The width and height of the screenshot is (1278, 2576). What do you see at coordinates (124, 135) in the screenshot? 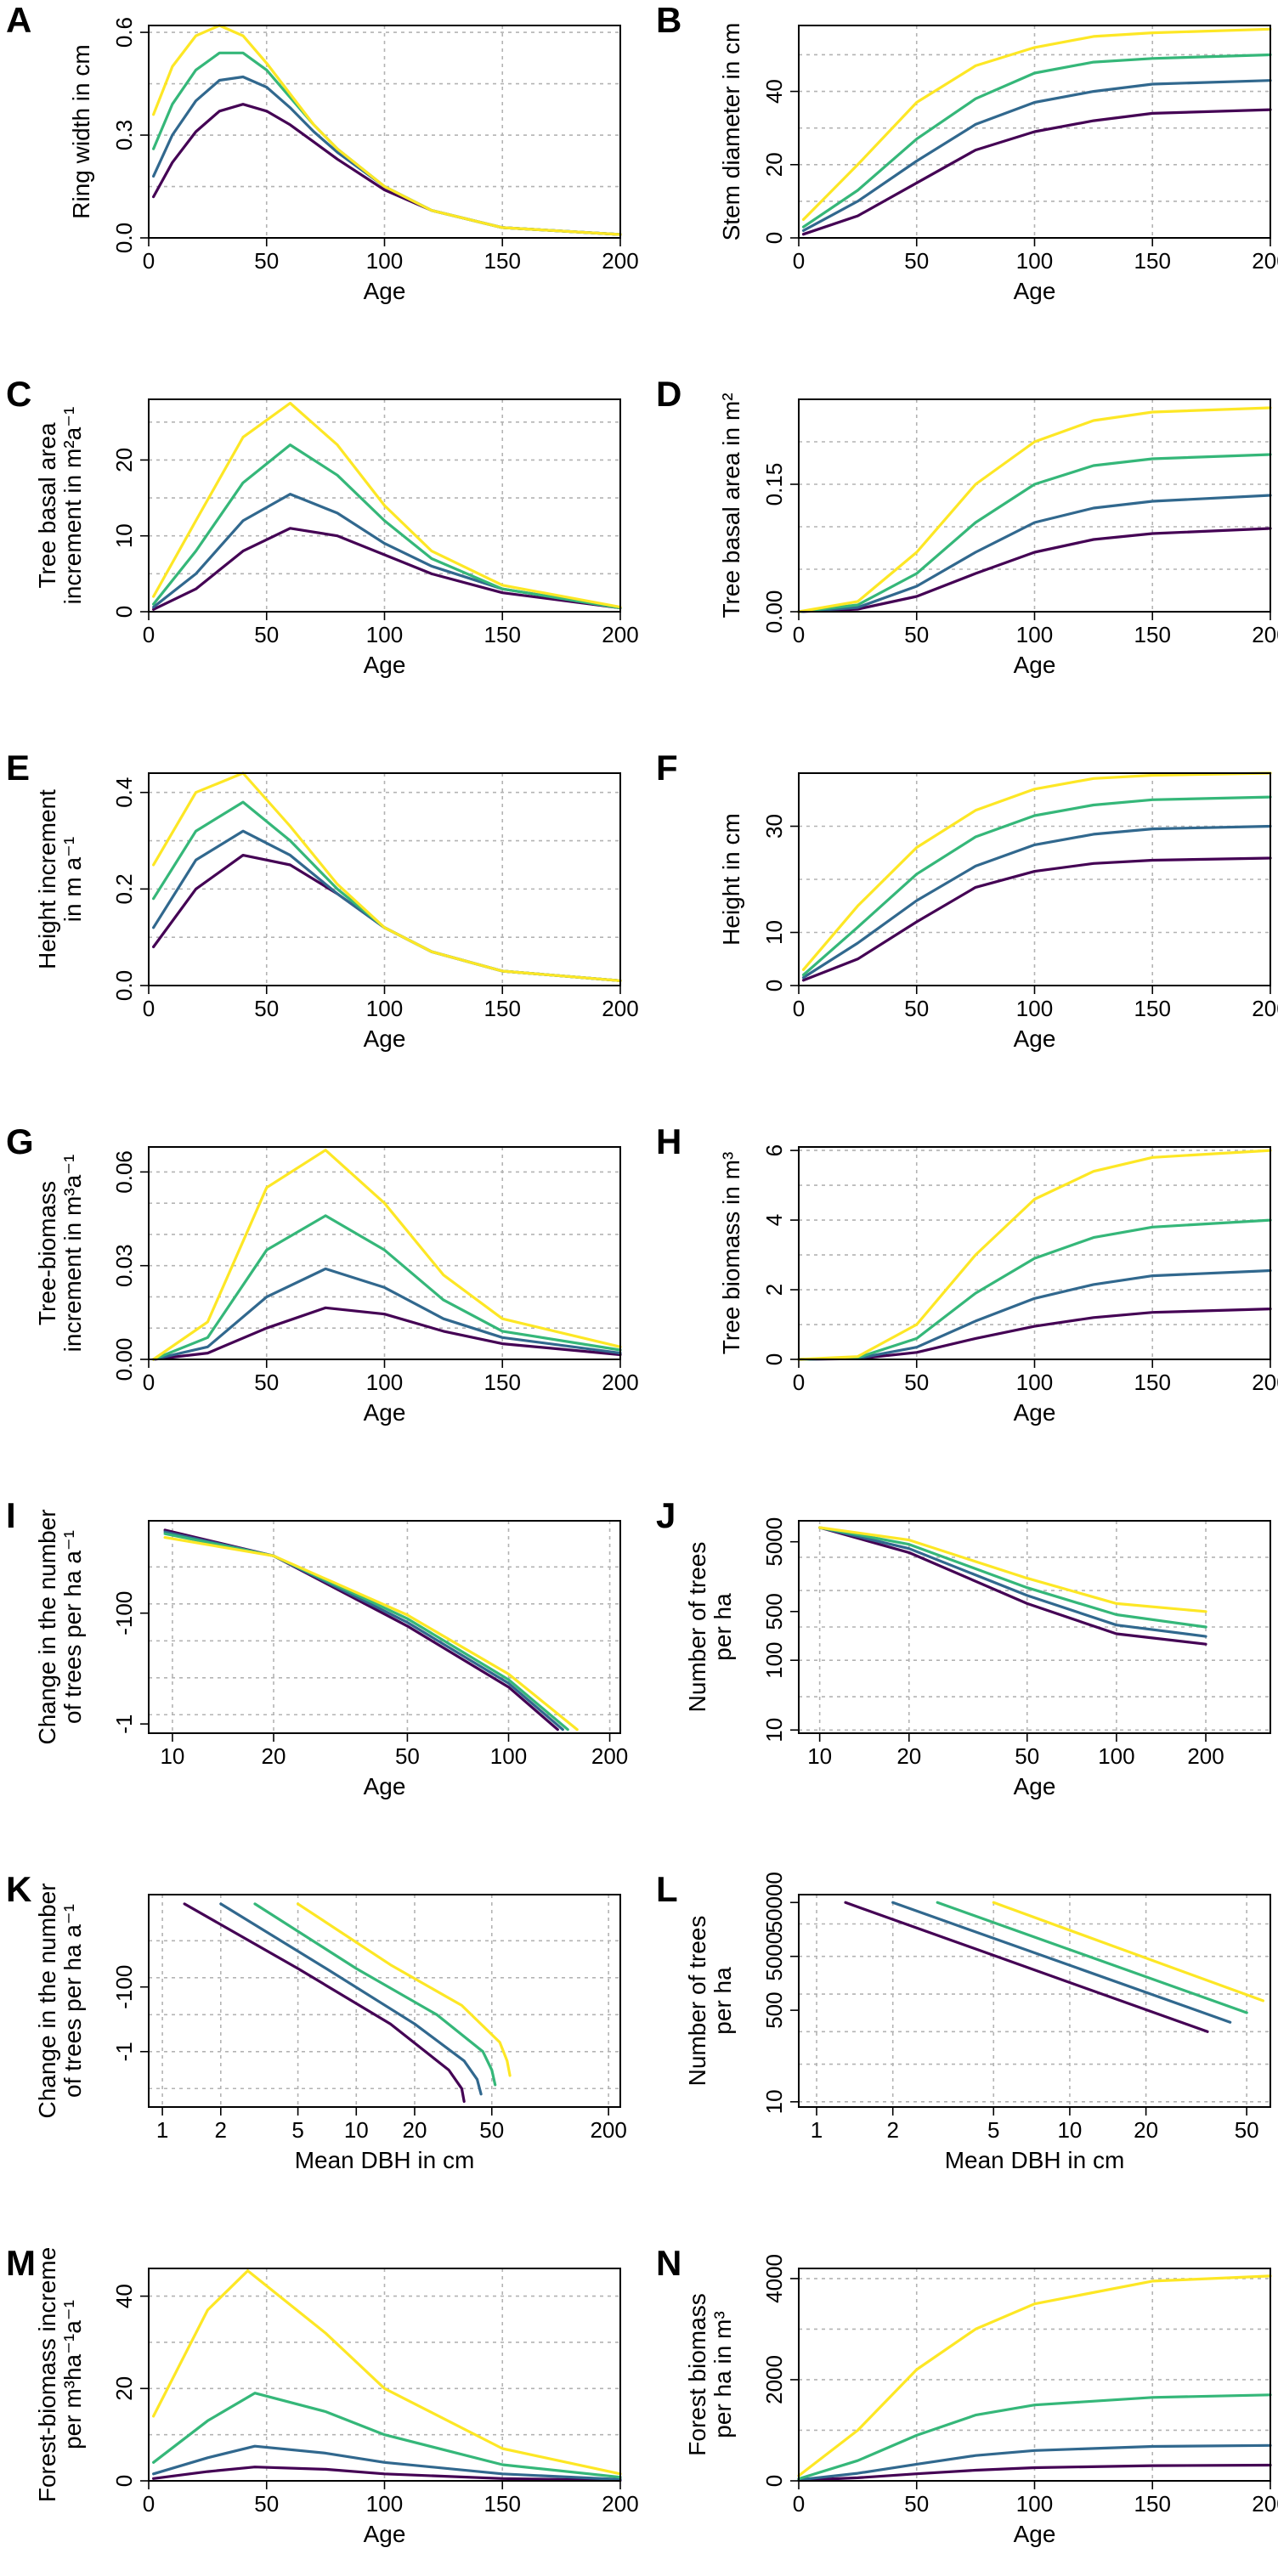
I see `y-tick-label: 0.3` at bounding box center [124, 135].